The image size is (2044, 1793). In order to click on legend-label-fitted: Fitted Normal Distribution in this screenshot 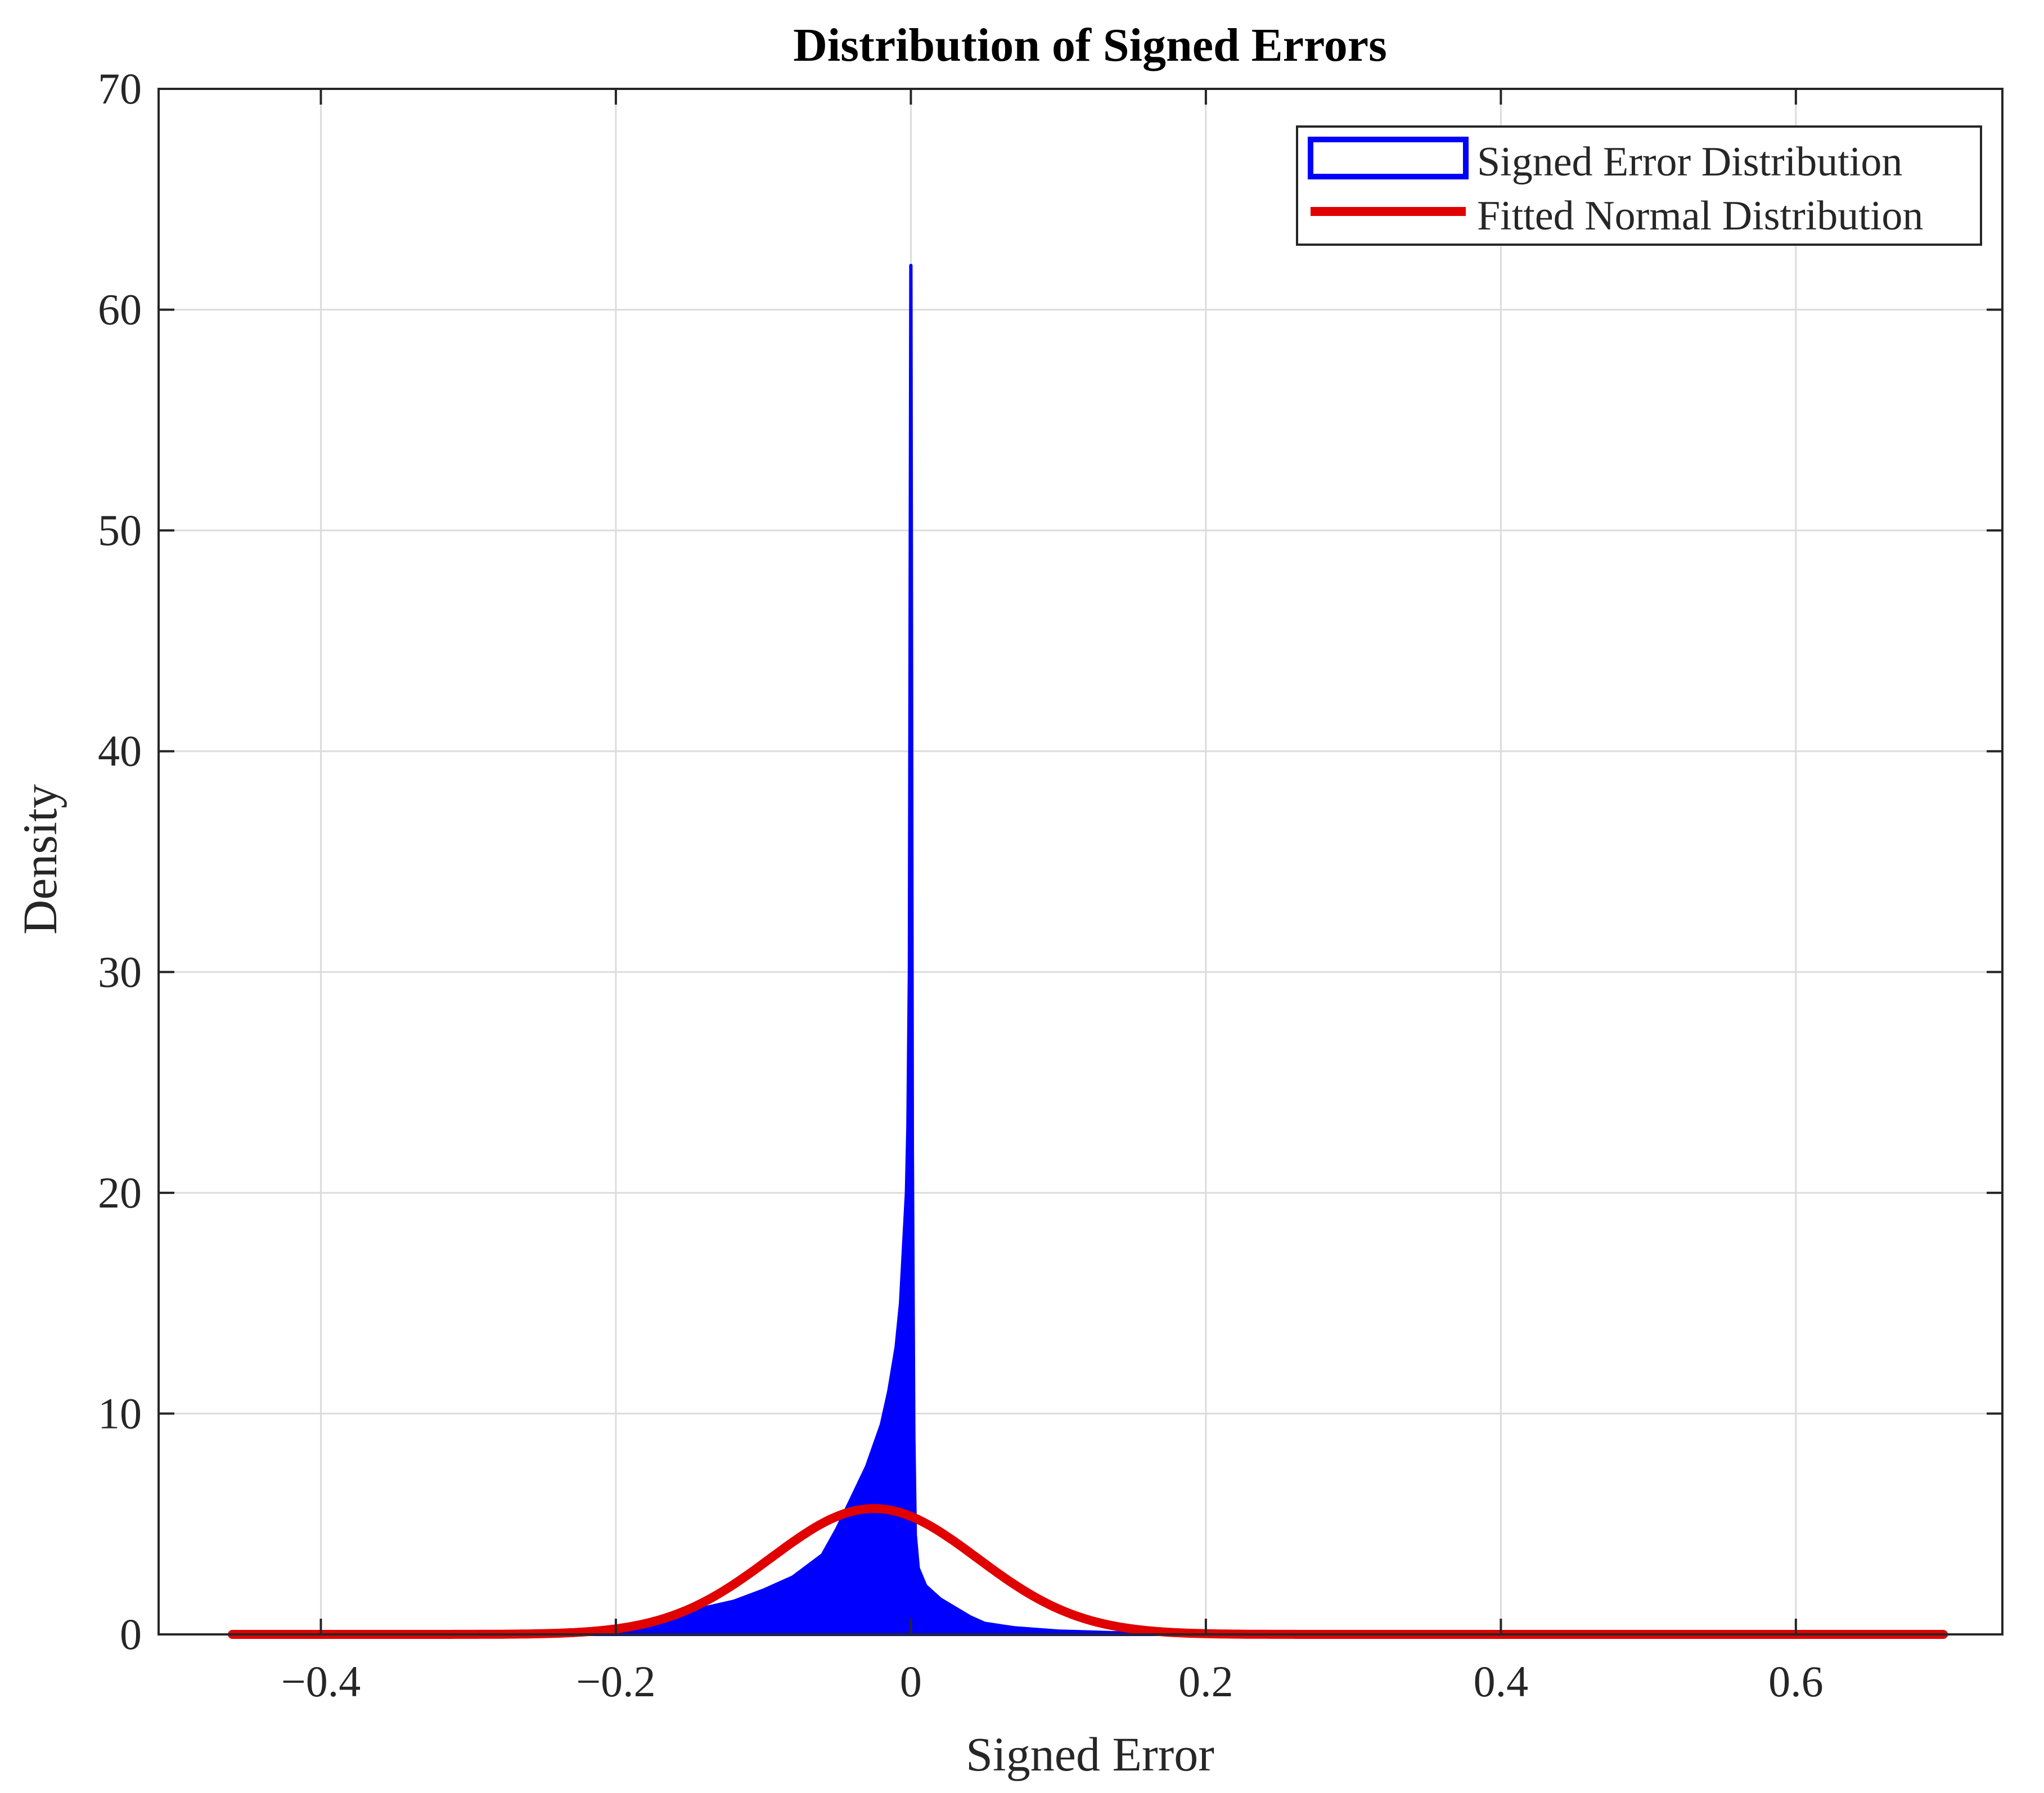, I will do `click(1700, 216)`.